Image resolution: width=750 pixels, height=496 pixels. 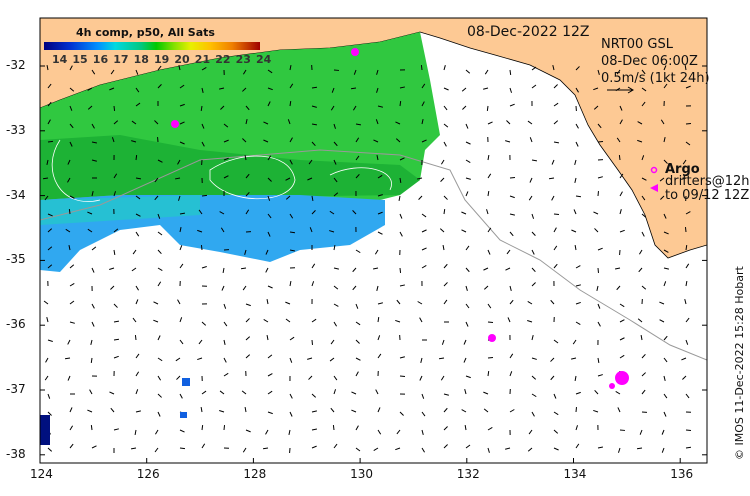 I want to click on dark-sst-patches, so click(x=115, y=411).